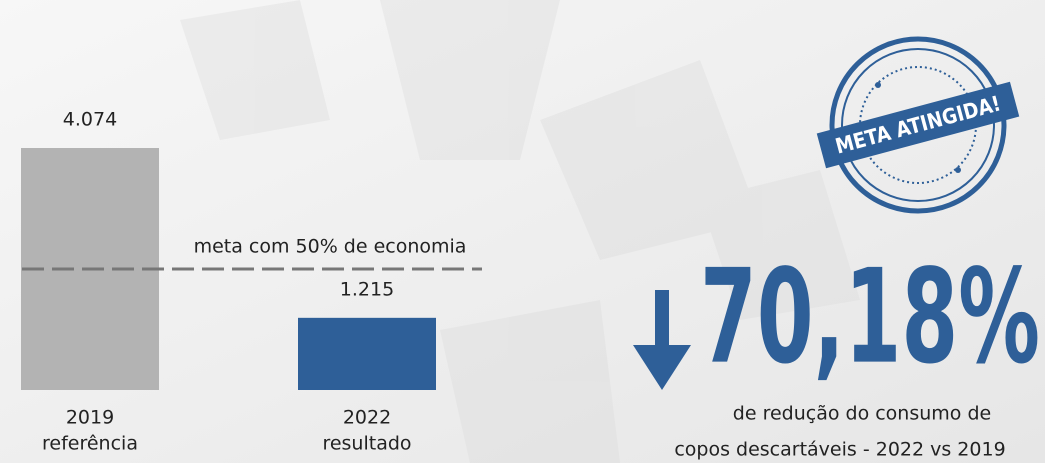 This screenshot has width=1045, height=463. What do you see at coordinates (366, 444) in the screenshot?
I see `category-sublabel: resultado` at bounding box center [366, 444].